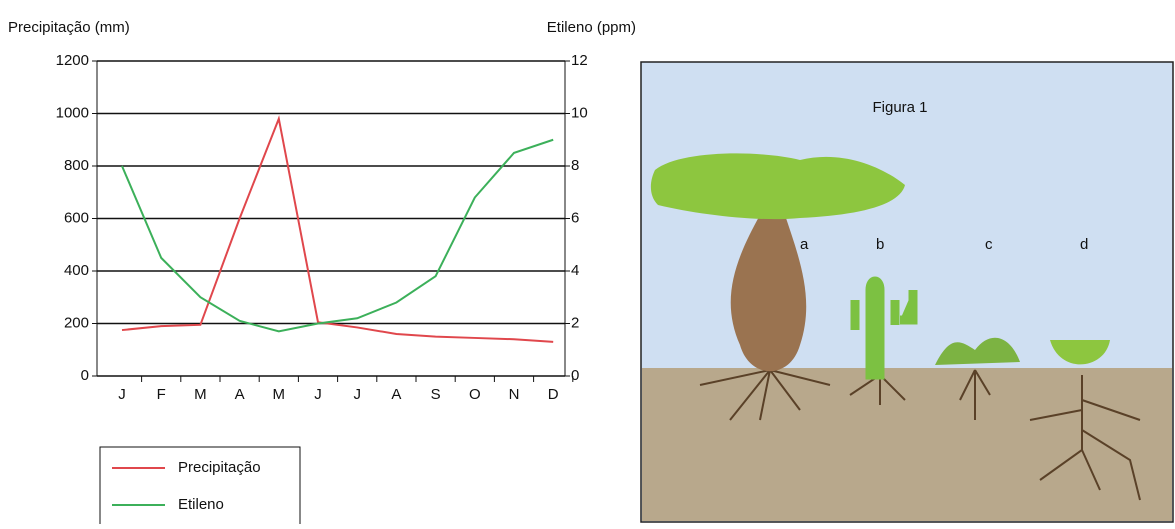 This screenshot has height=529, width=1175. Describe the element at coordinates (201, 504) in the screenshot. I see `legend-label: Etileno` at that location.